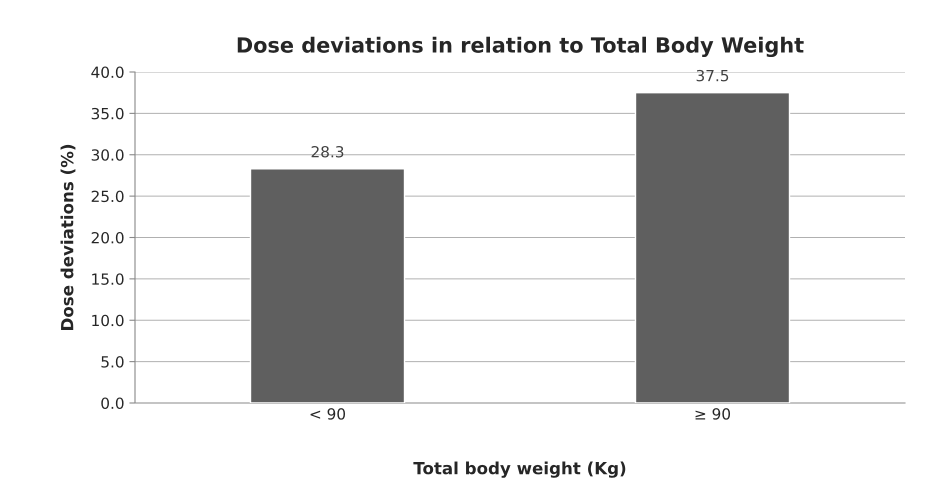  I want to click on x-tick-label: < 90, so click(328, 414).